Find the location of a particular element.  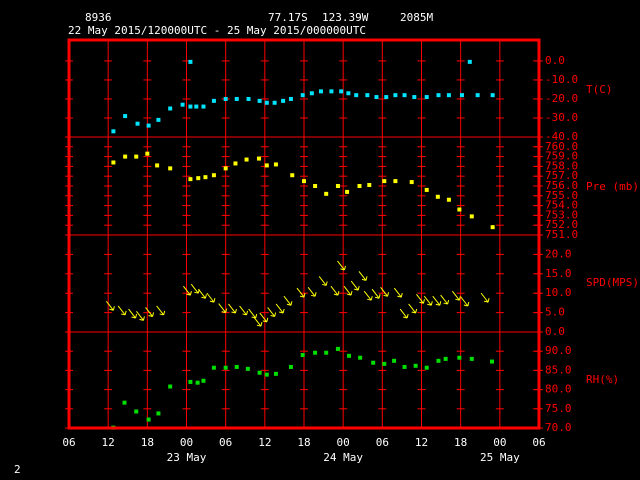

y-tick-label: -20.0 is located at coordinates (561, 98).